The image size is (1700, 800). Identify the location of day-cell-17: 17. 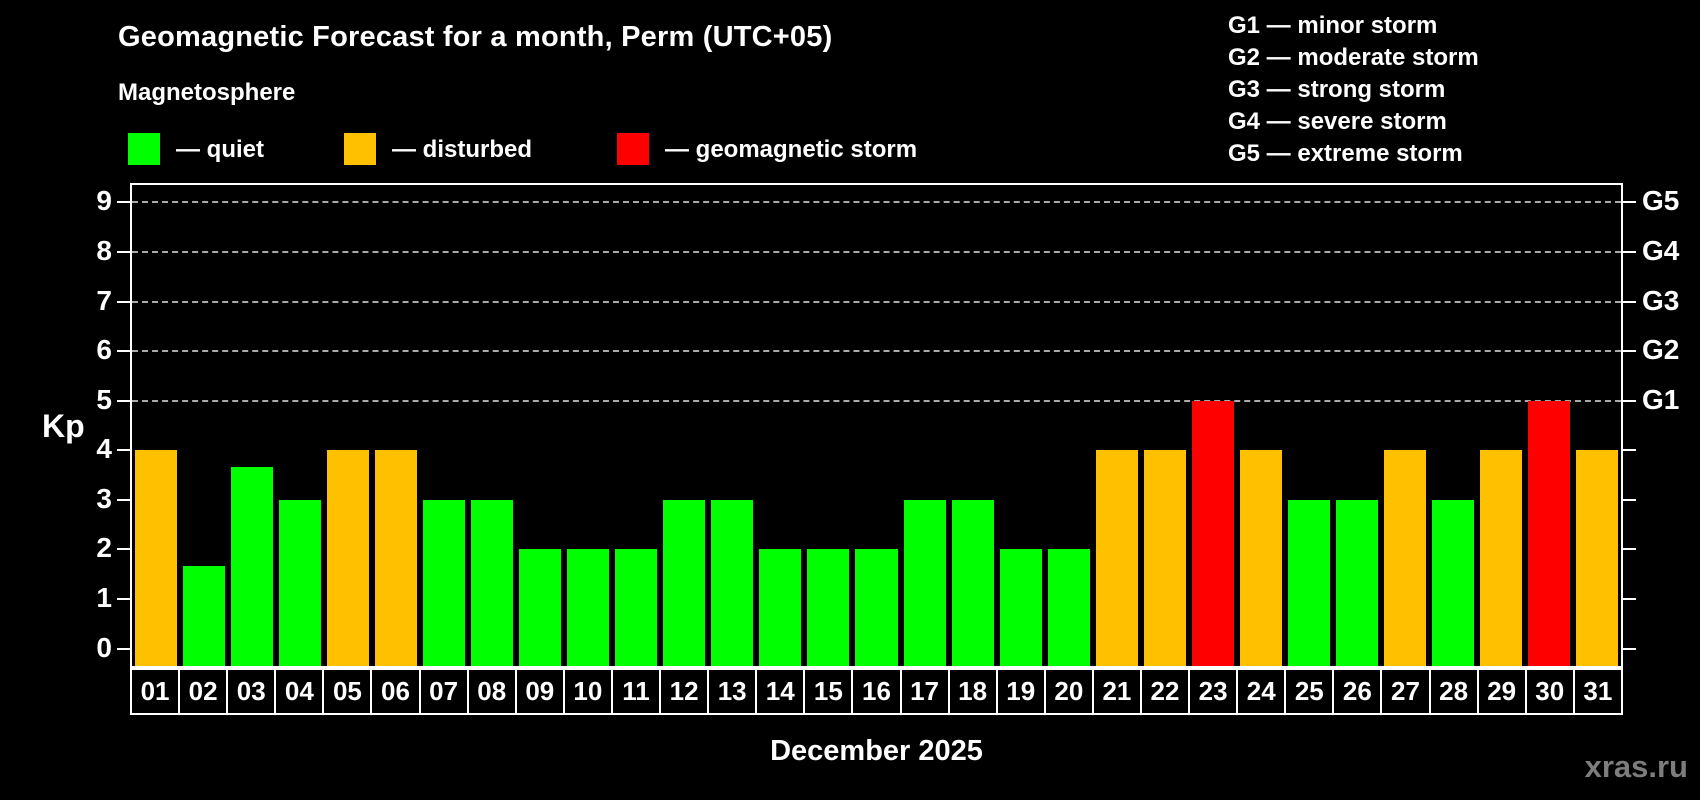
(924, 691).